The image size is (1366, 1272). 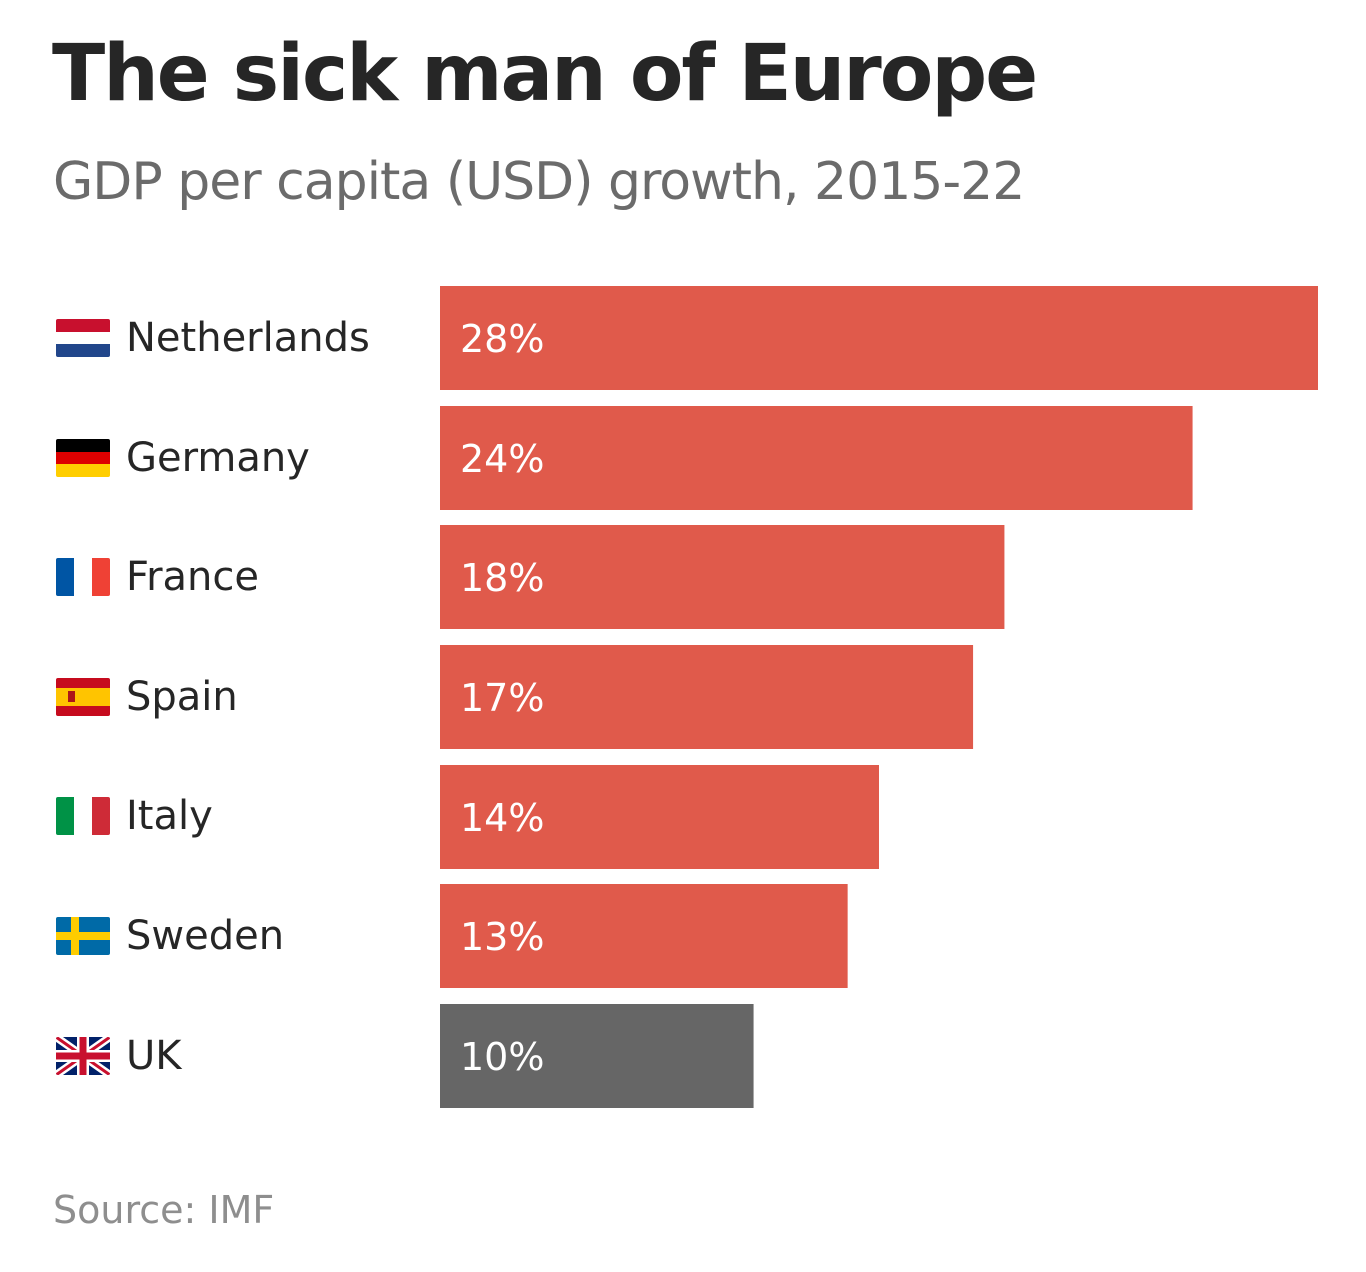 What do you see at coordinates (164, 1210) in the screenshot?
I see `source-note: Source: IMF` at bounding box center [164, 1210].